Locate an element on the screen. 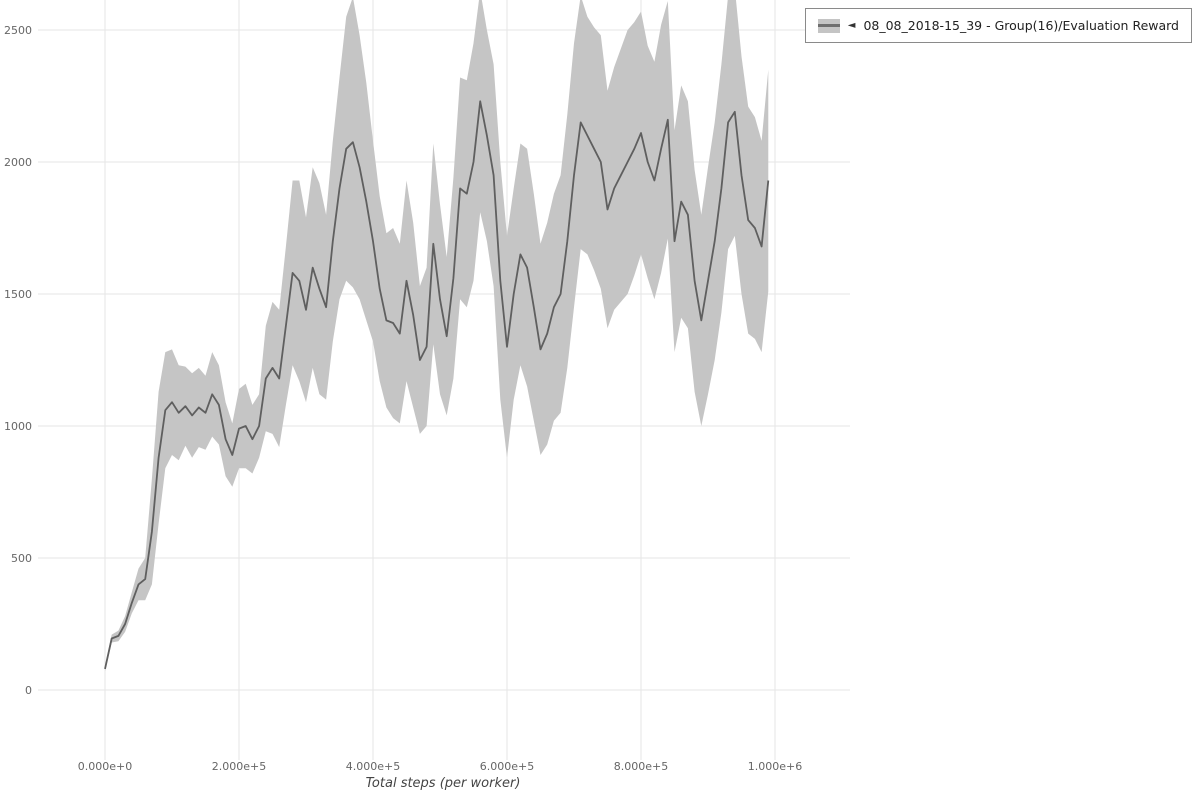  x-tick-label: 2.000e+5 is located at coordinates (239, 766).